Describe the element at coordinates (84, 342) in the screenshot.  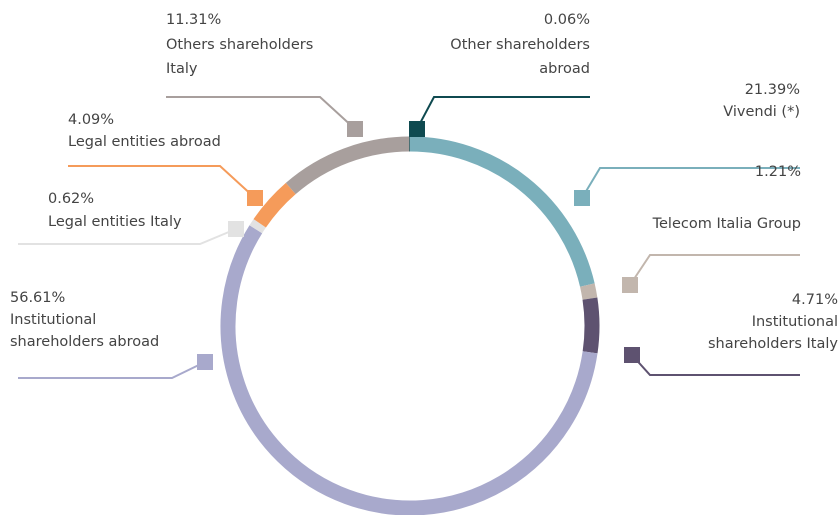
I see `category-label: shareholders abroad` at that location.